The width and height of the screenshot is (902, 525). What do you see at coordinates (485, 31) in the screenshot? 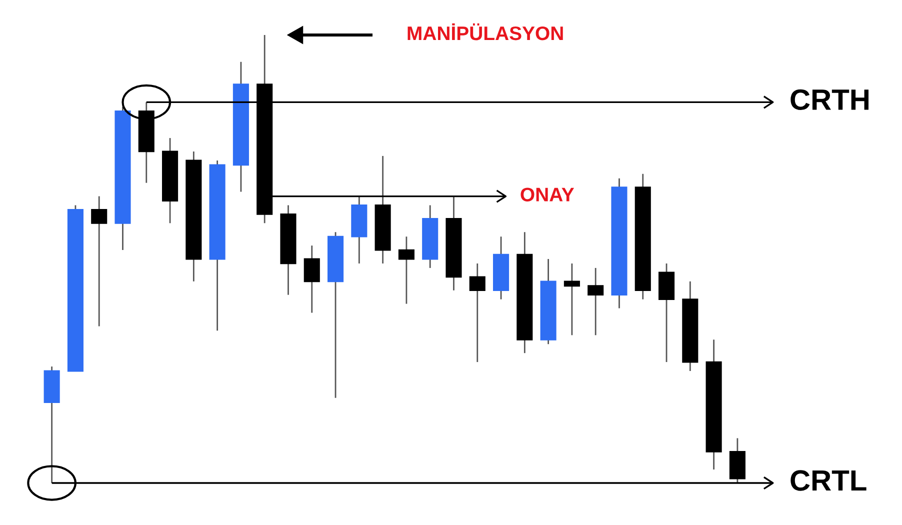
I see `annotation: MANİPÜLASYON` at bounding box center [485, 31].